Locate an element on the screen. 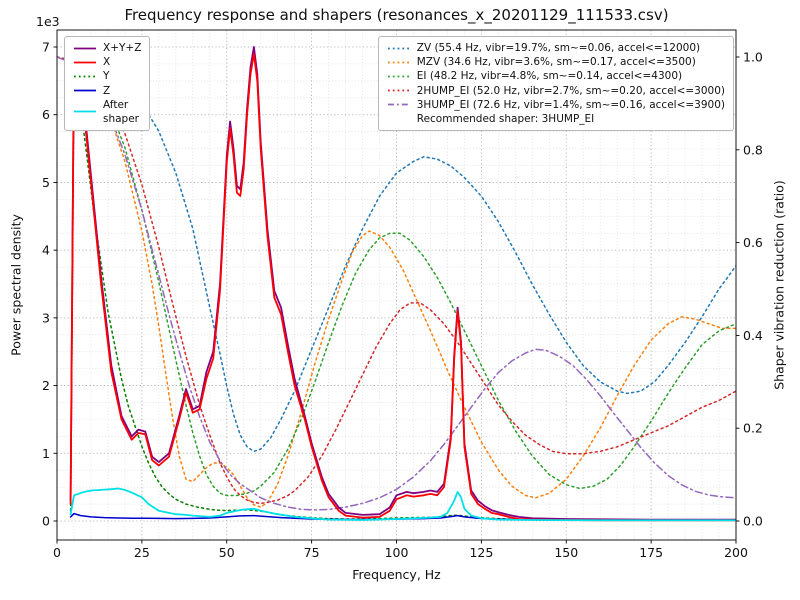  legend-label: Recommended shaper: 3HUMP_EI is located at coordinates (505, 118).